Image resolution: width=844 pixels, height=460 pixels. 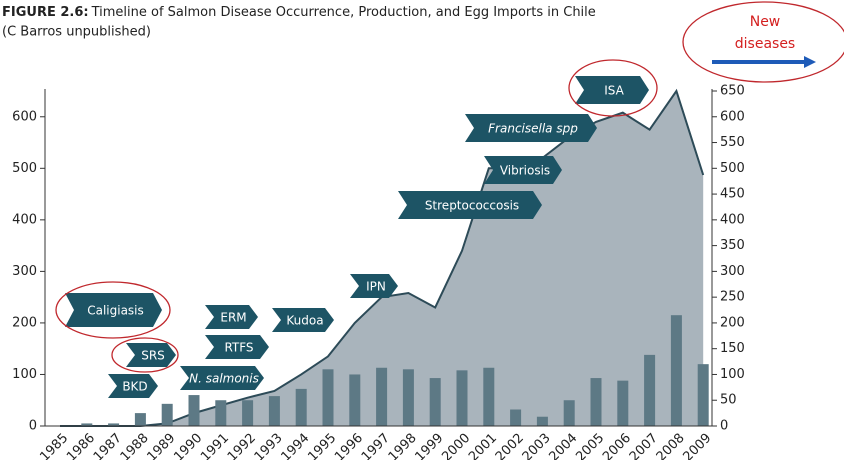 I want to click on y-tick-label: 500, so click(x=24, y=168).